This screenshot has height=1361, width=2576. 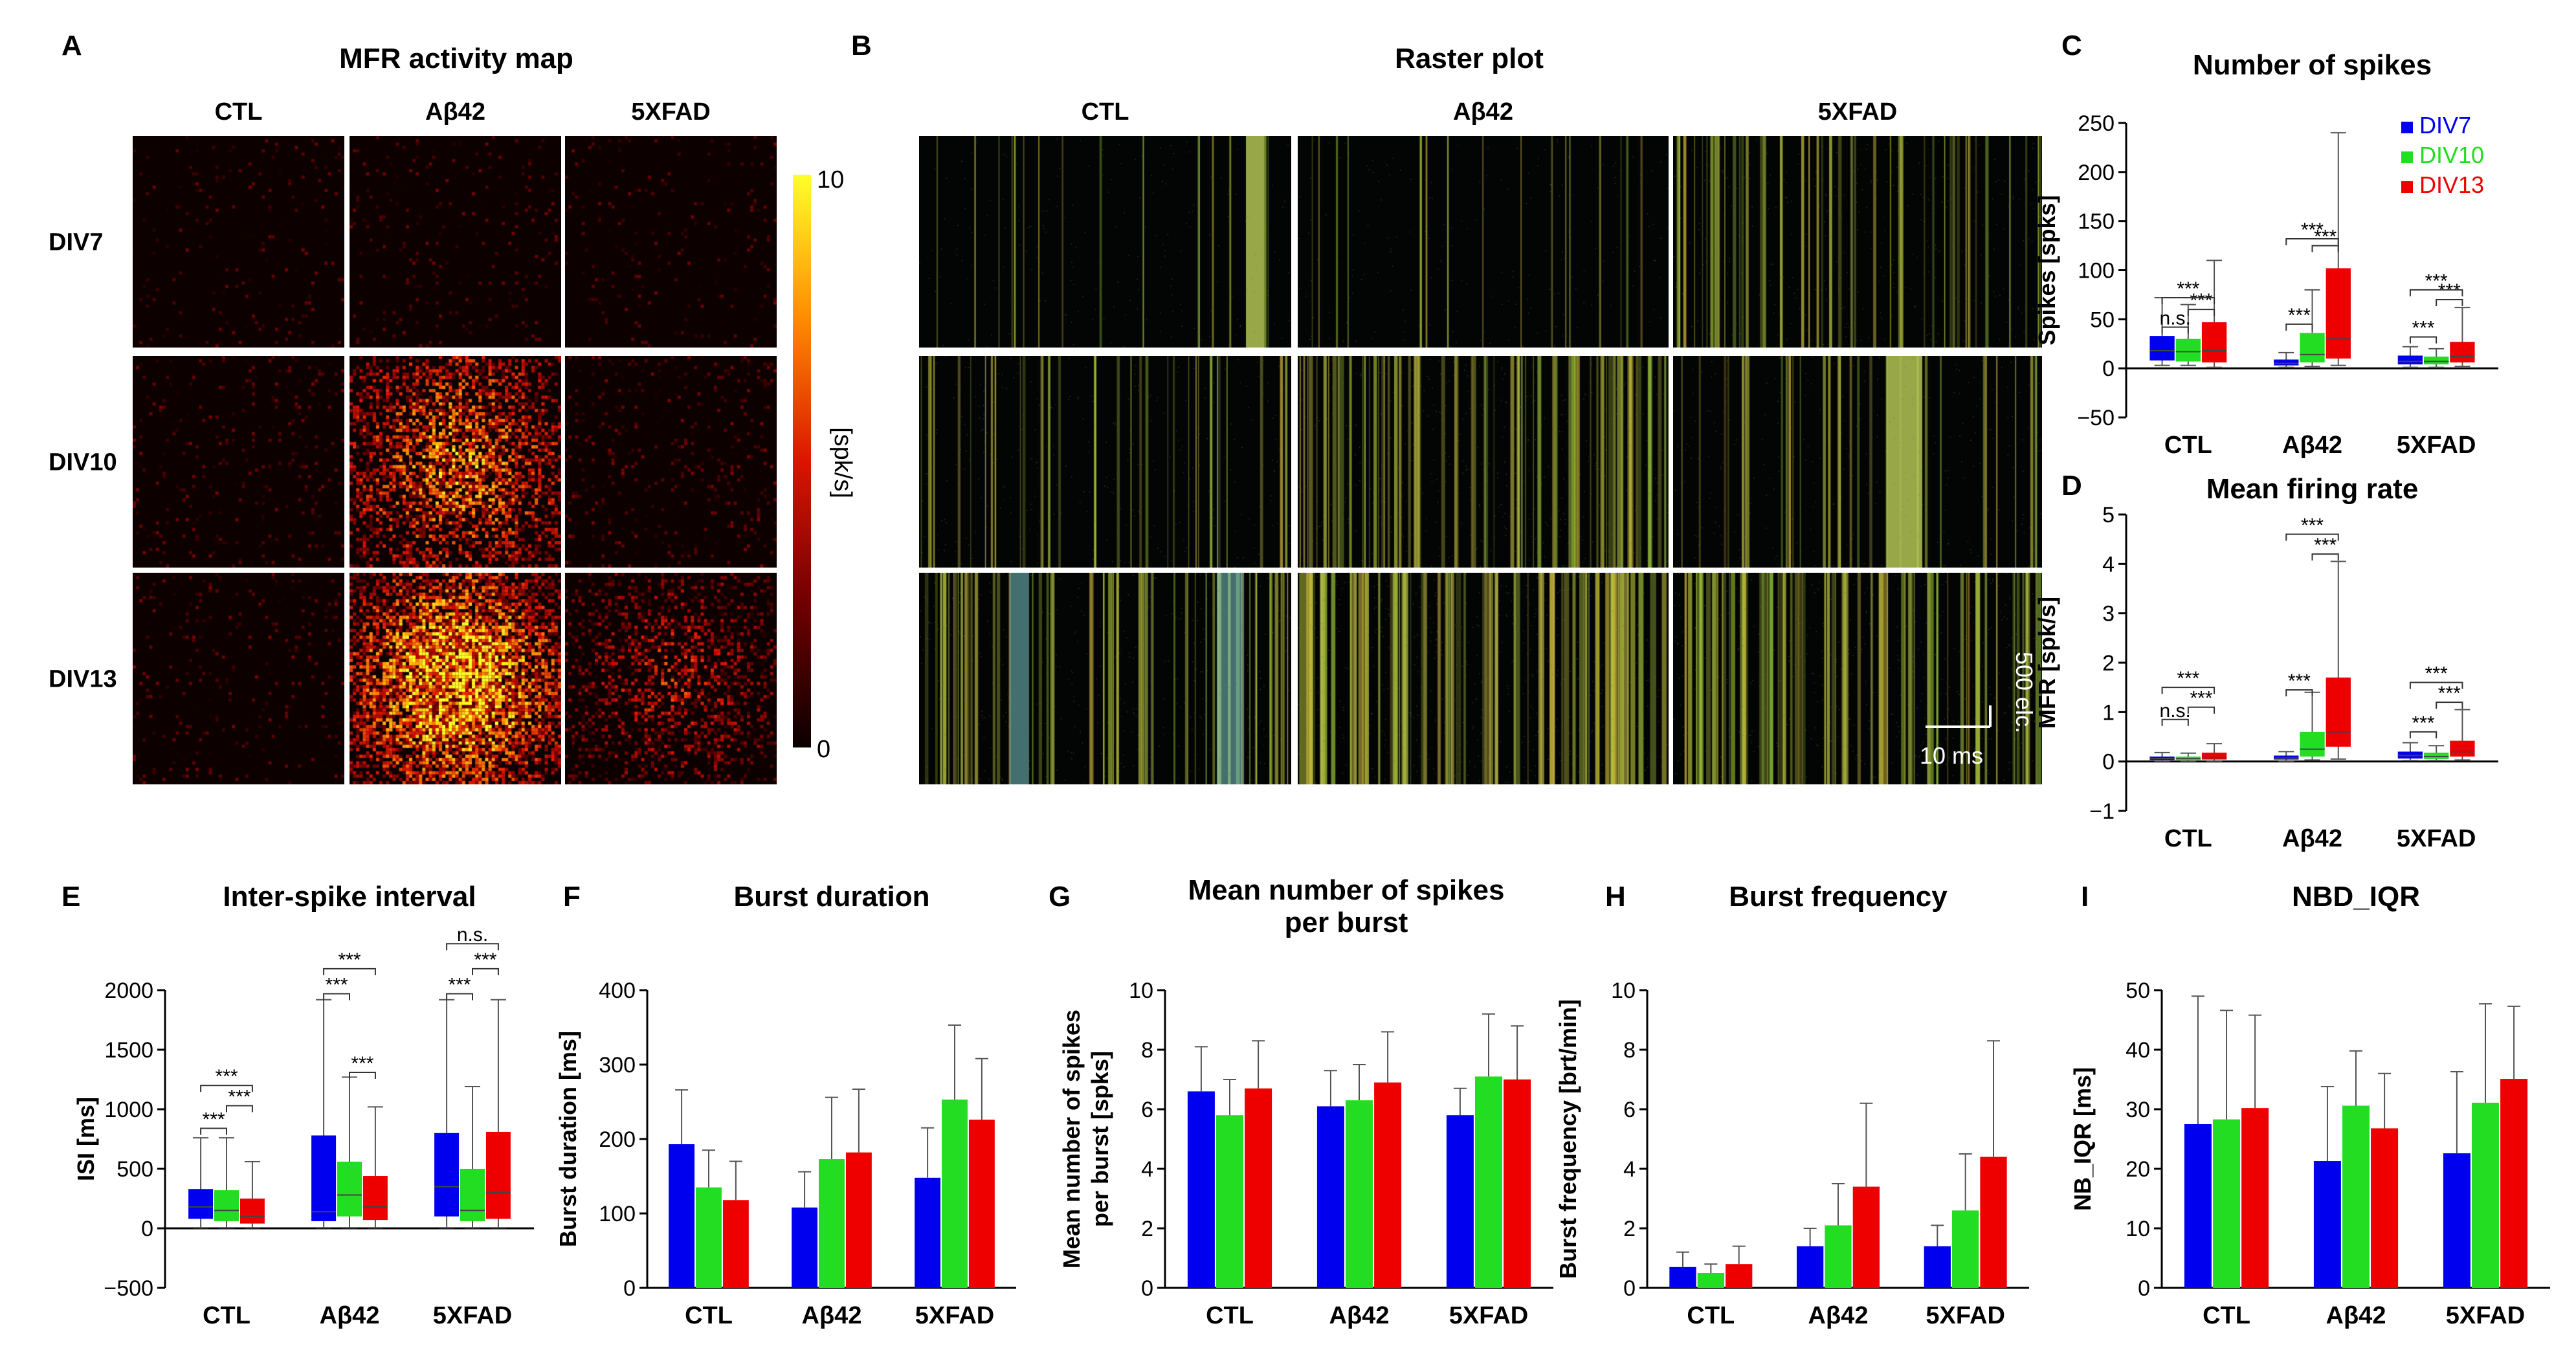 What do you see at coordinates (2356, 897) in the screenshot?
I see `chart-title: NBD_IQR` at bounding box center [2356, 897].